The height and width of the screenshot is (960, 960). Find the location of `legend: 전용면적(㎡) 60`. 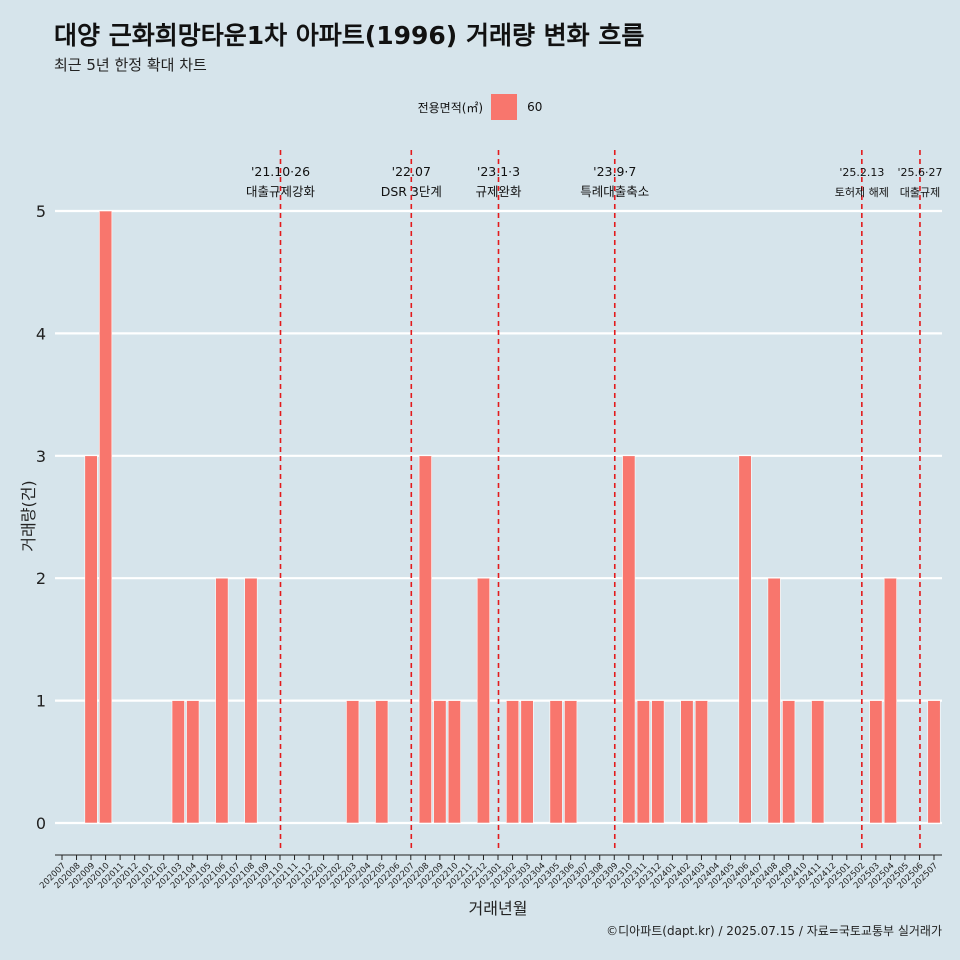

legend: 전용면적(㎡) 60 is located at coordinates (480, 107).